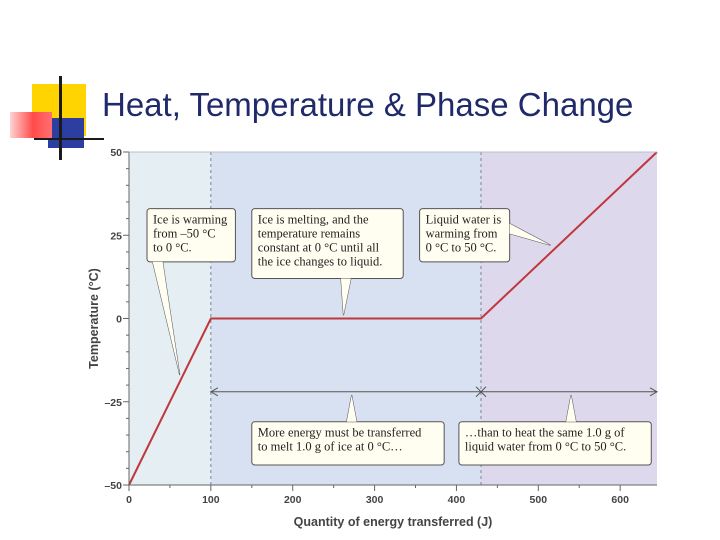 The image size is (720, 540). I want to click on logo-blue-square, so click(66, 133).